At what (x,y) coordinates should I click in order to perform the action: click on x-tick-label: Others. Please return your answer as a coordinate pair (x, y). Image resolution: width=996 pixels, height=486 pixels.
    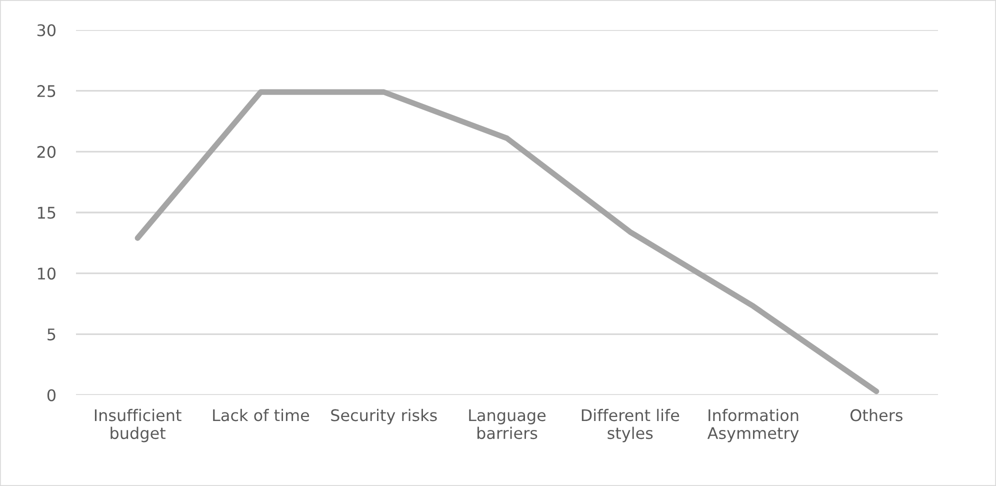
    Looking at the image, I should click on (876, 415).